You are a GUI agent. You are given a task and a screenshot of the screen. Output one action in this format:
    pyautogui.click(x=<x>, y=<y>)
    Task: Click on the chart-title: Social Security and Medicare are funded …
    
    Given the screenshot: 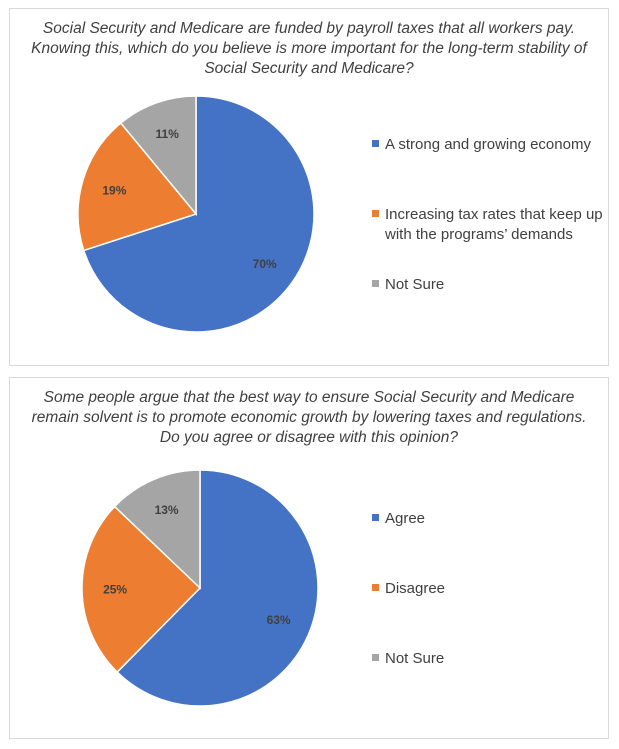 What is the action you would take?
    pyautogui.click(x=309, y=48)
    